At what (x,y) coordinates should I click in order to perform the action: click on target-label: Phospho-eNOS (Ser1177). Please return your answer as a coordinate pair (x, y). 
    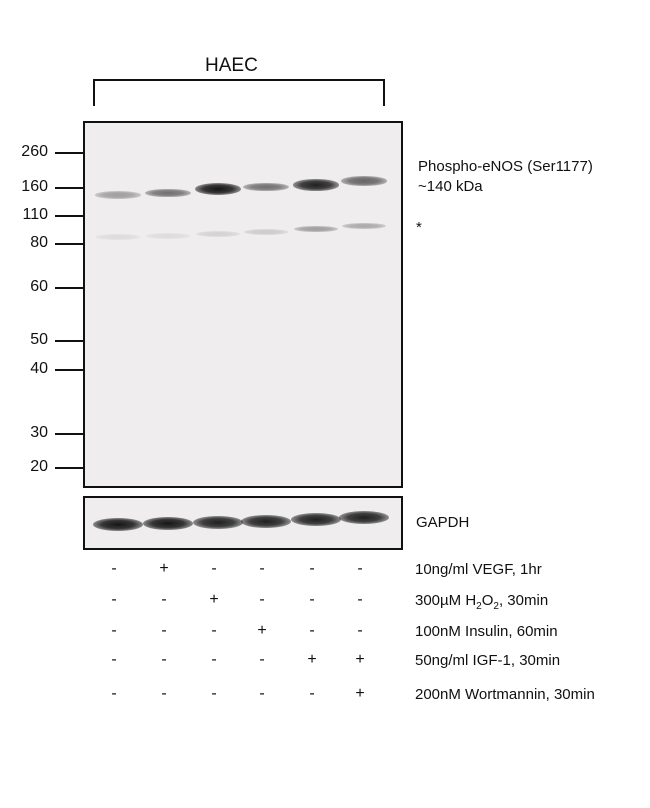
    Looking at the image, I should click on (505, 166).